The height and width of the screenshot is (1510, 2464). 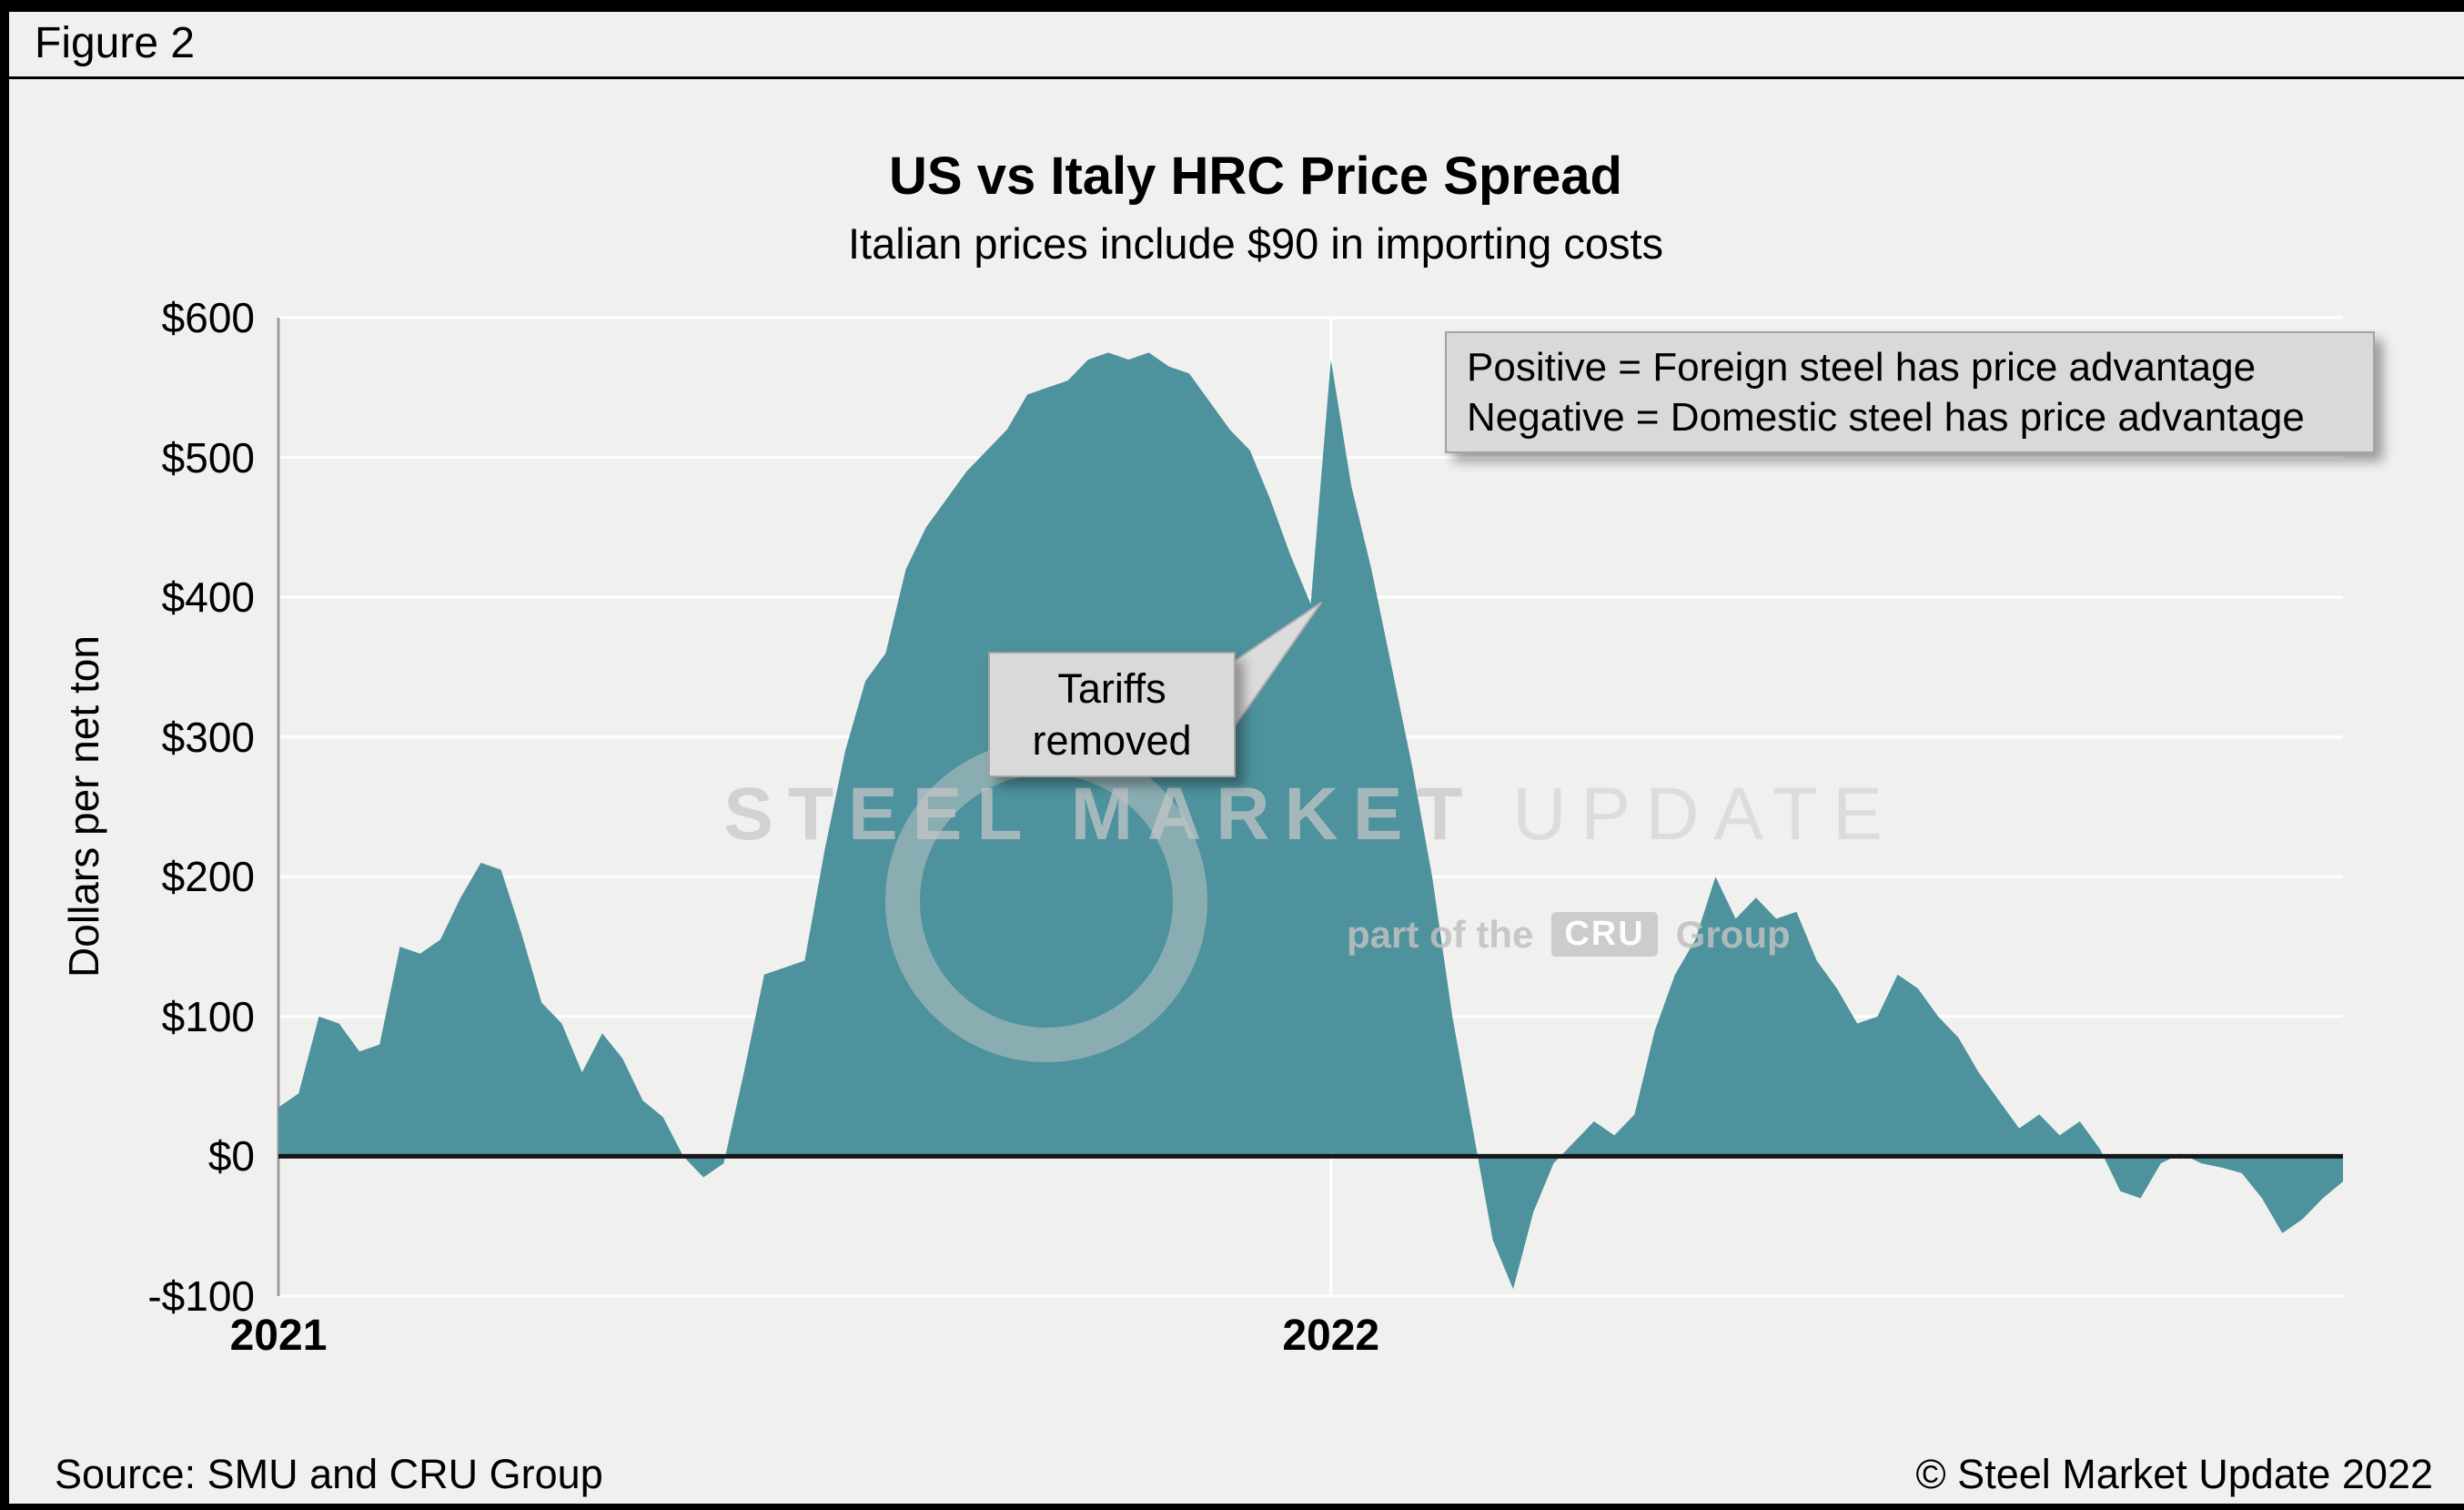 I want to click on window-bottom-edge, so click(x=1232, y=1507).